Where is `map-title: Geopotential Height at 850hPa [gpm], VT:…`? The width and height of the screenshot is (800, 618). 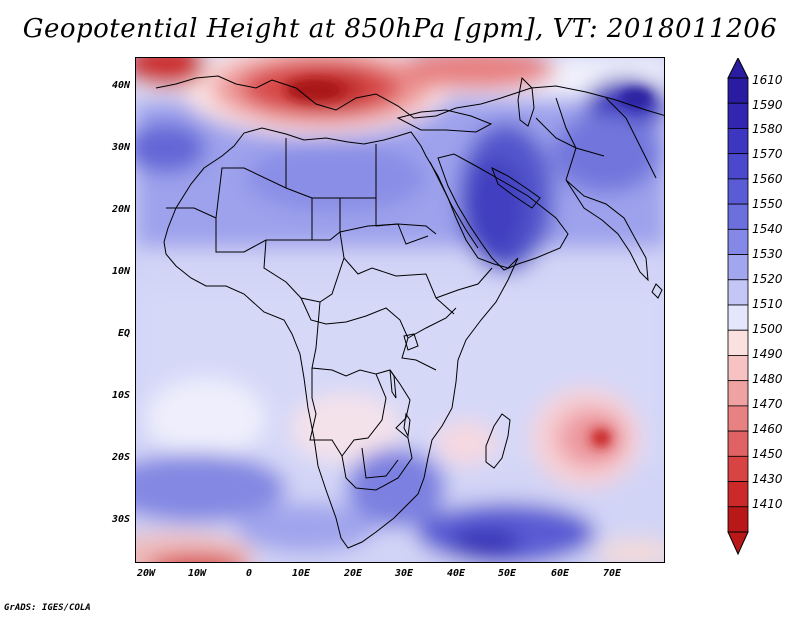 map-title: Geopotential Height at 850hPa [gpm], VT:… is located at coordinates (400, 29).